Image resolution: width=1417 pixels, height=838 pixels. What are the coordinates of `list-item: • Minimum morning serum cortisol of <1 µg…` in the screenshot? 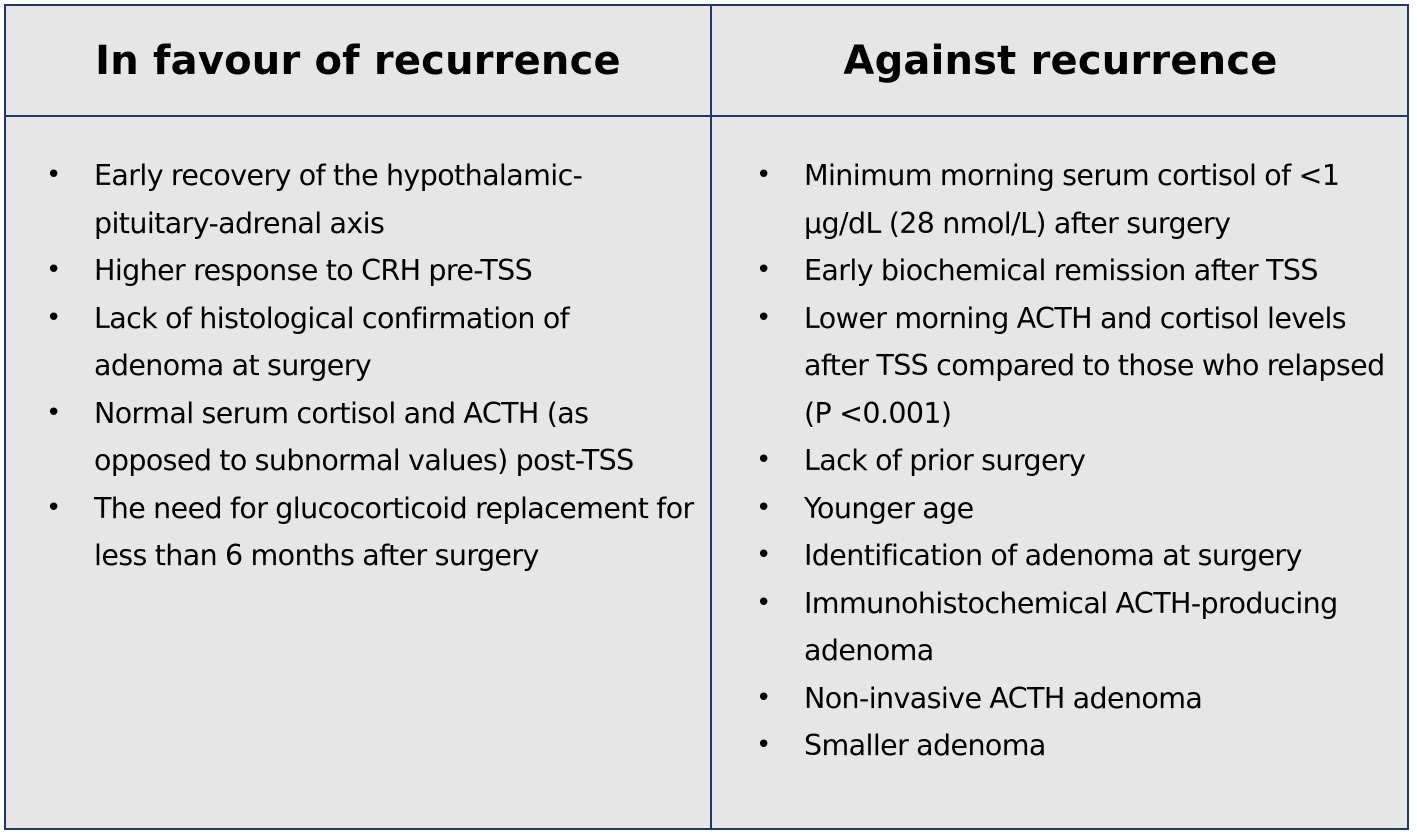 It's located at (1071, 199).